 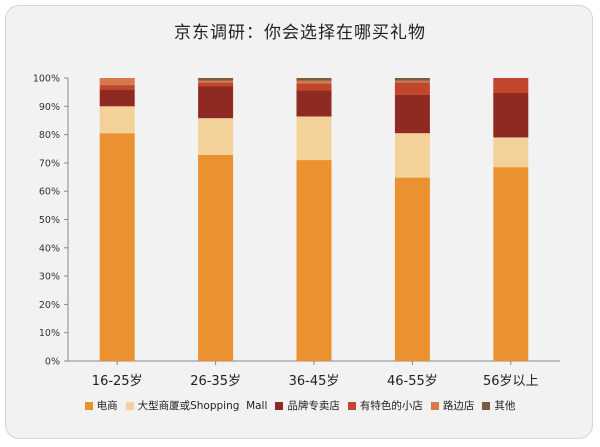 I want to click on x-tick-label: 56岁以上, so click(x=511, y=381).